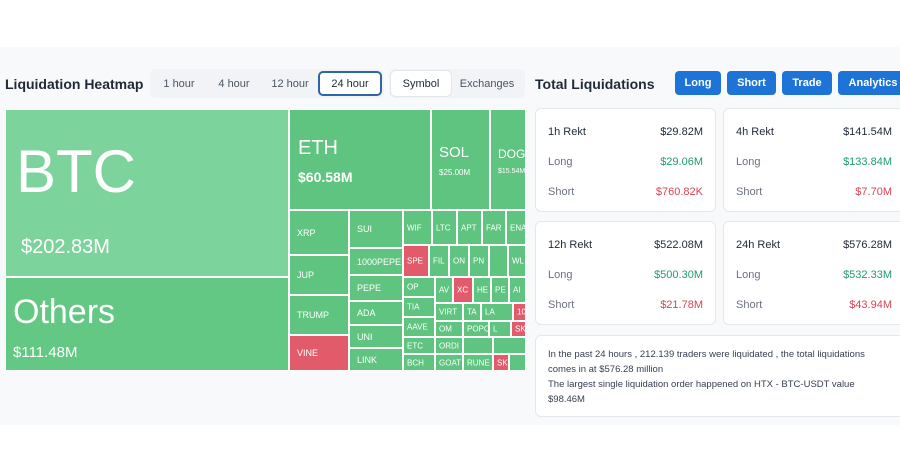  Describe the element at coordinates (678, 275) in the screenshot. I see `long-value: $500.30M` at that location.